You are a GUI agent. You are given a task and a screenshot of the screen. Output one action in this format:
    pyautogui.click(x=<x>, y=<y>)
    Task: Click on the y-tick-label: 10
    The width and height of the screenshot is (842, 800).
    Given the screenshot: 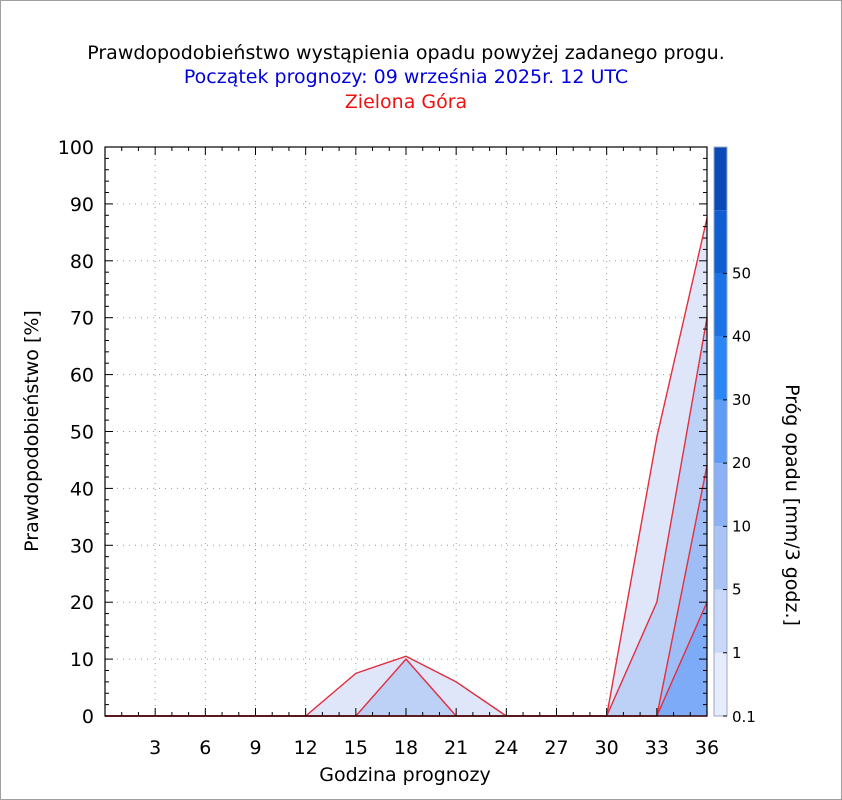 What is the action you would take?
    pyautogui.click(x=82, y=660)
    